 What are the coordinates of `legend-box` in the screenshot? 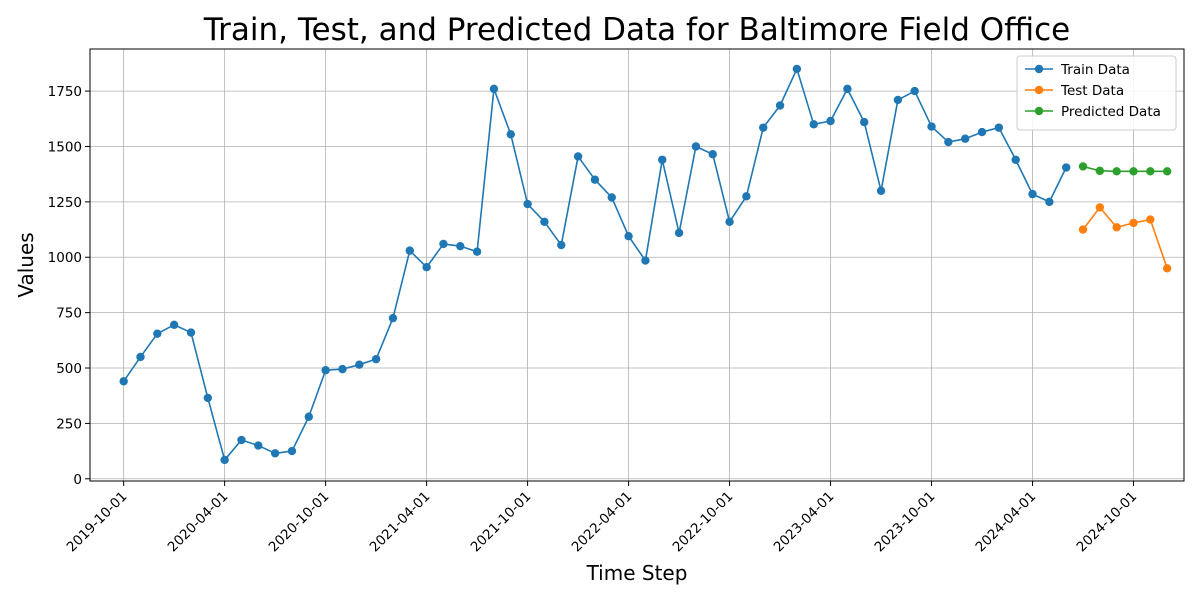 It's located at (1096, 93).